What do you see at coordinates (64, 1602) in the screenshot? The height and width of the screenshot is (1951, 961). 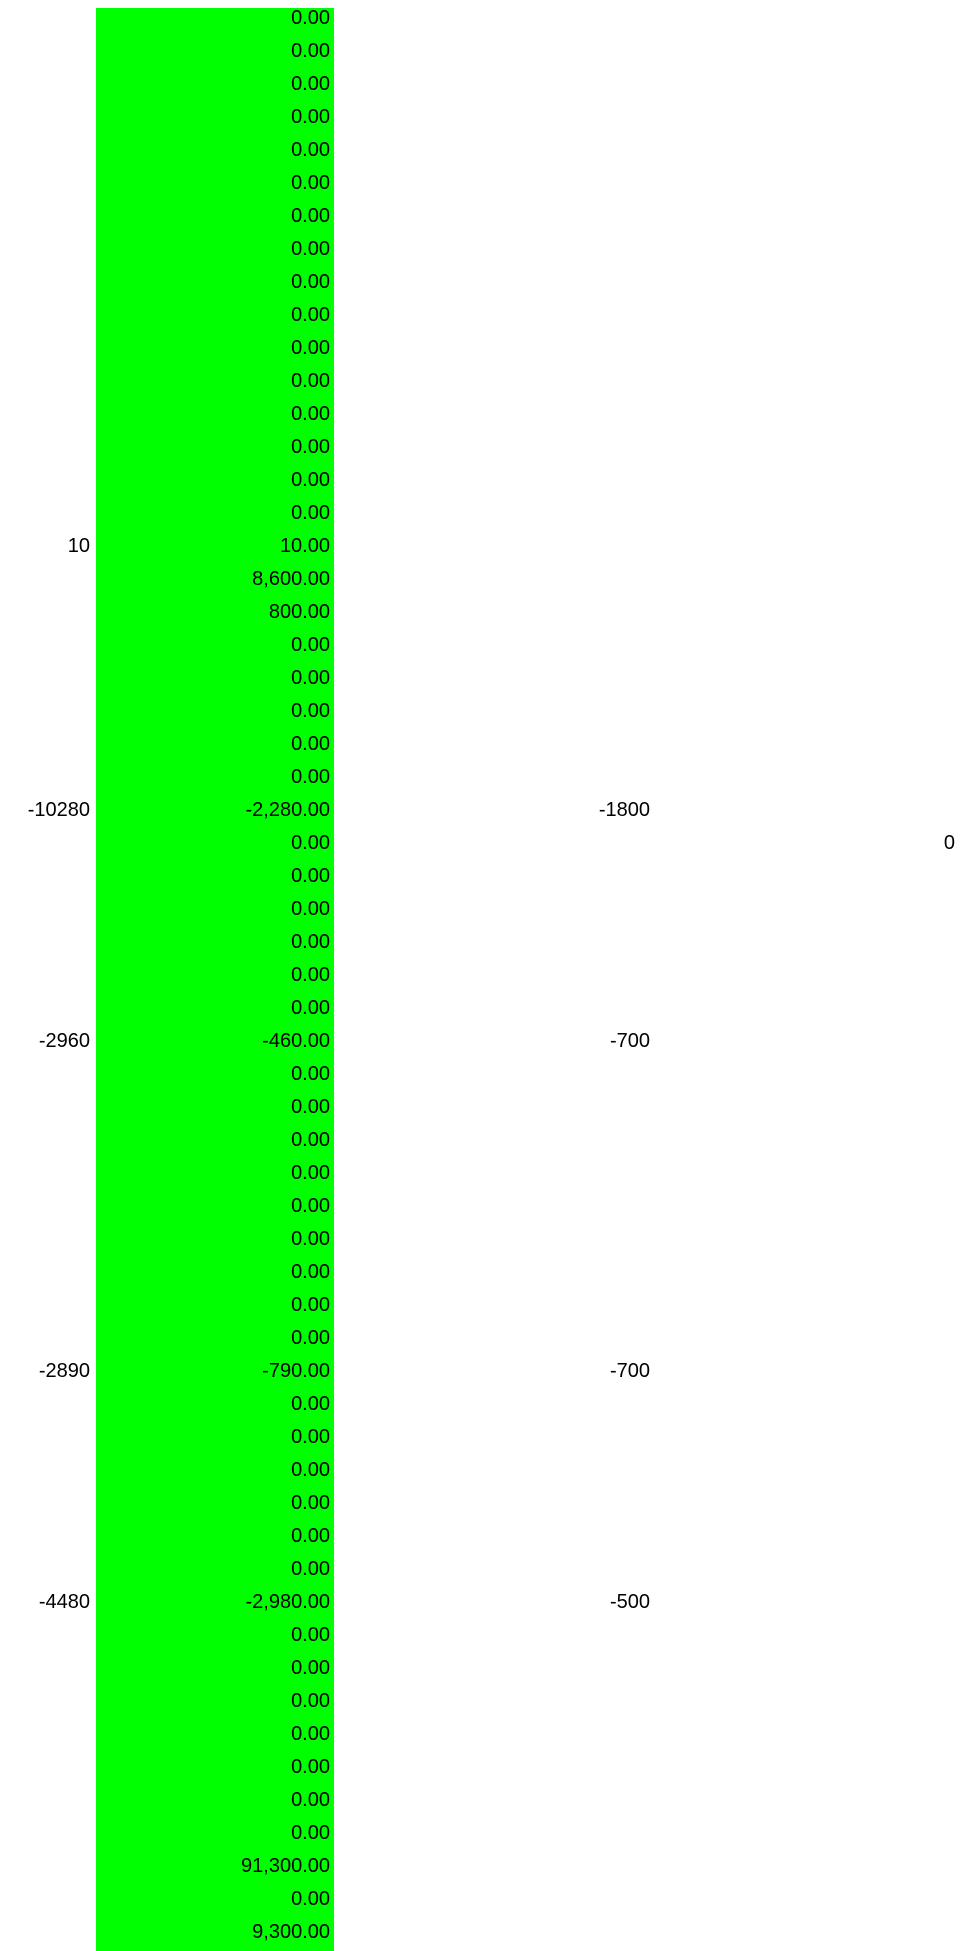 I see `cell-col-a: -4480` at bounding box center [64, 1602].